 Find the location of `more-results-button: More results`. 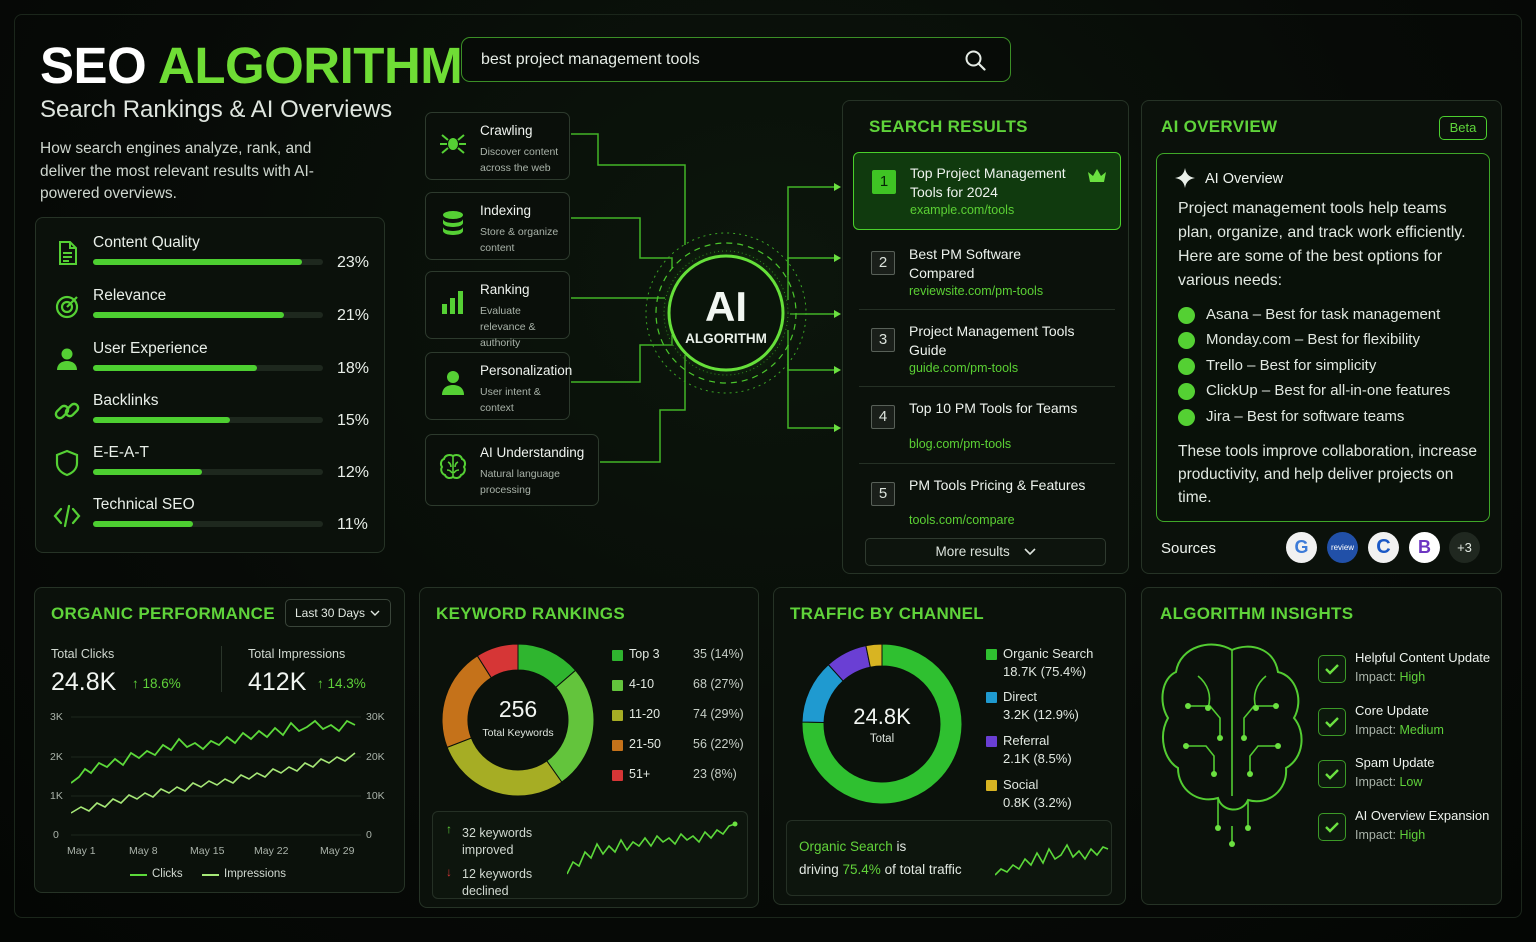

more-results-button: More results is located at coordinates (985, 552).